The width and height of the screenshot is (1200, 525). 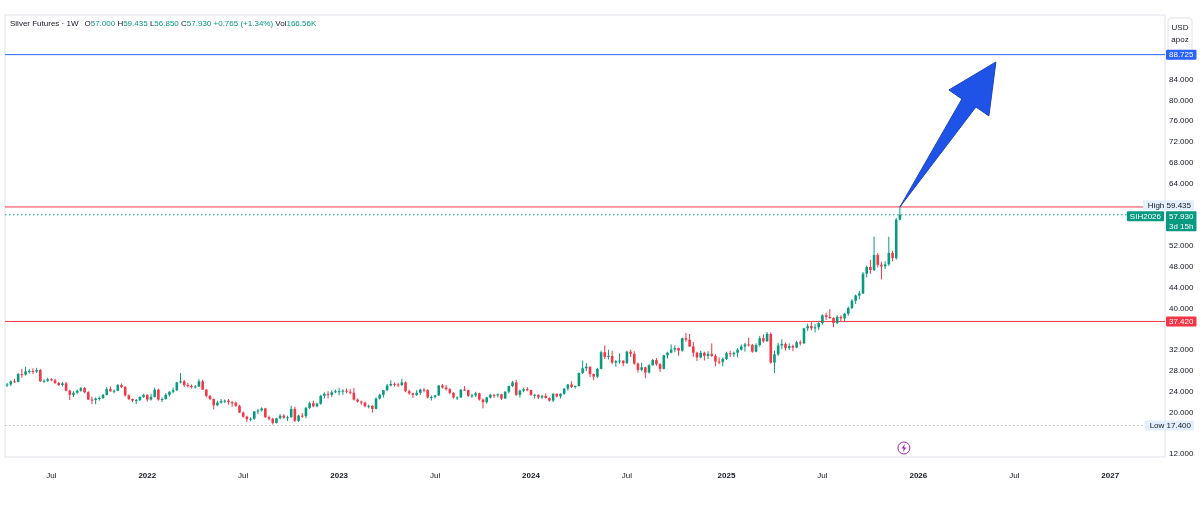 What do you see at coordinates (1182, 121) in the screenshot?
I see `y-tick-label: 76.000` at bounding box center [1182, 121].